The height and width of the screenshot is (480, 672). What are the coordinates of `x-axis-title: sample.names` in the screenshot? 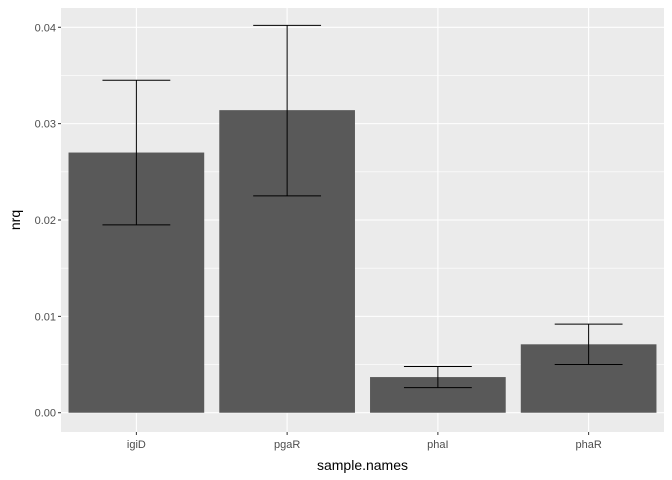 It's located at (362, 465).